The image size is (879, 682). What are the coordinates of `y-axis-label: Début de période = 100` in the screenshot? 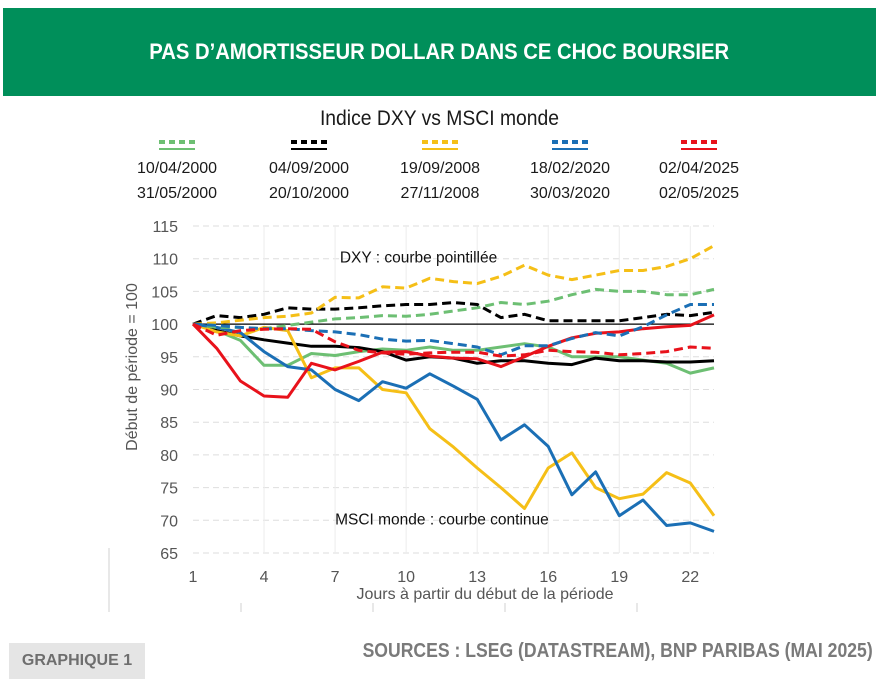 It's located at (132, 367).